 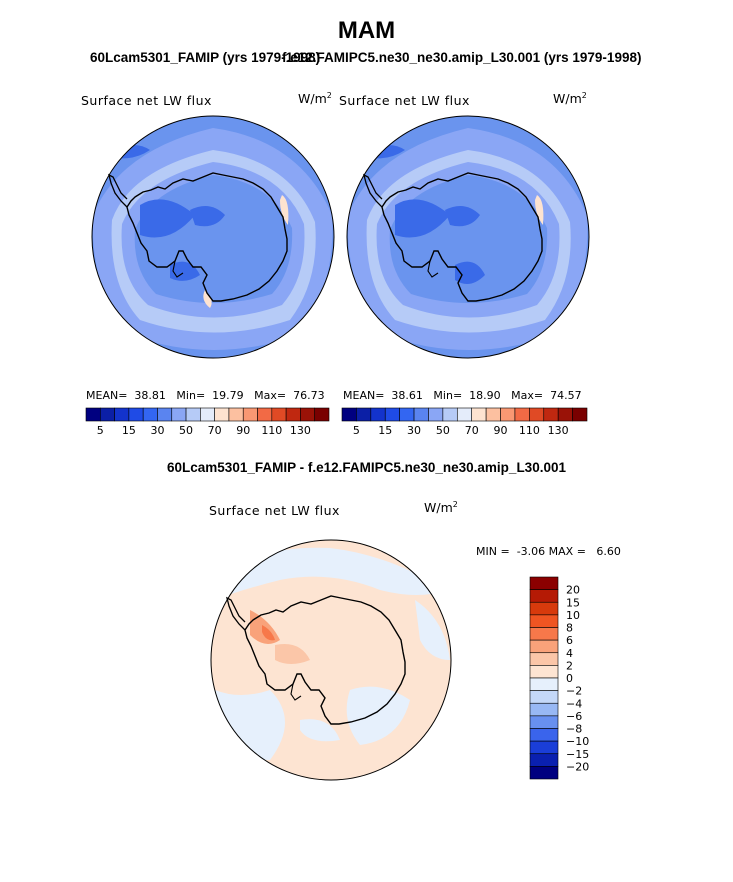 I want to click on diff-map, so click(x=331, y=660).